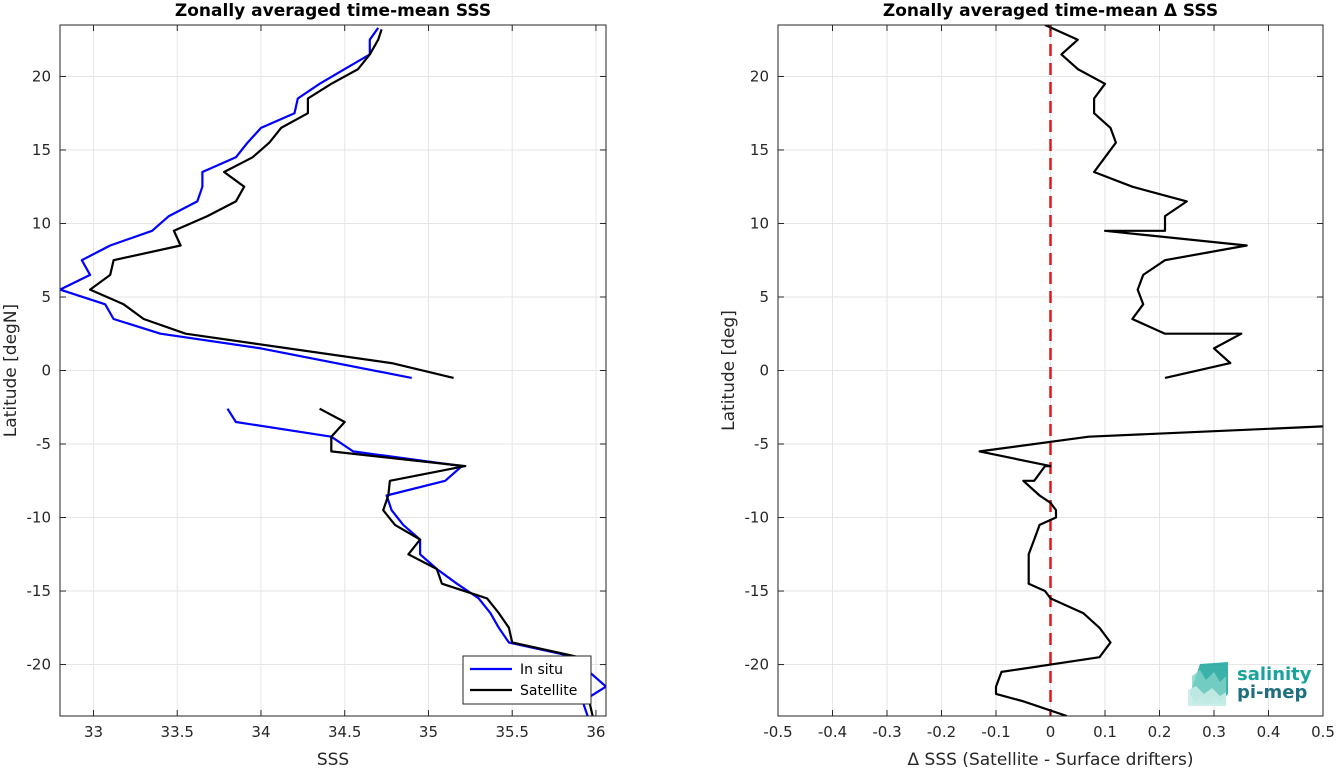  I want to click on right-x-tick-label: -0.5, so click(777, 732).